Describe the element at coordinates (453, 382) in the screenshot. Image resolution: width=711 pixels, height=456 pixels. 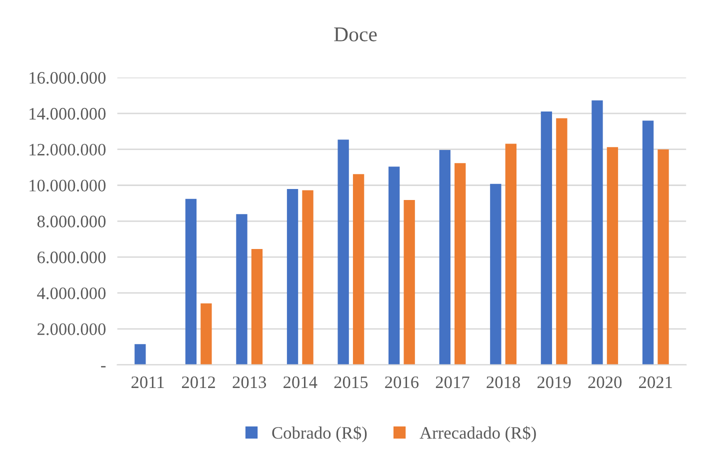
I see `x-tick-label: 2017` at that location.